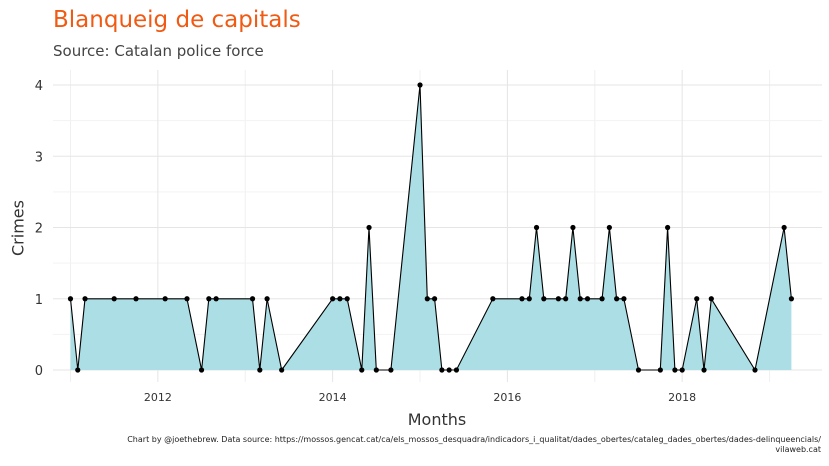  What do you see at coordinates (507, 397) in the screenshot?
I see `x-tick-label: 2016` at bounding box center [507, 397].